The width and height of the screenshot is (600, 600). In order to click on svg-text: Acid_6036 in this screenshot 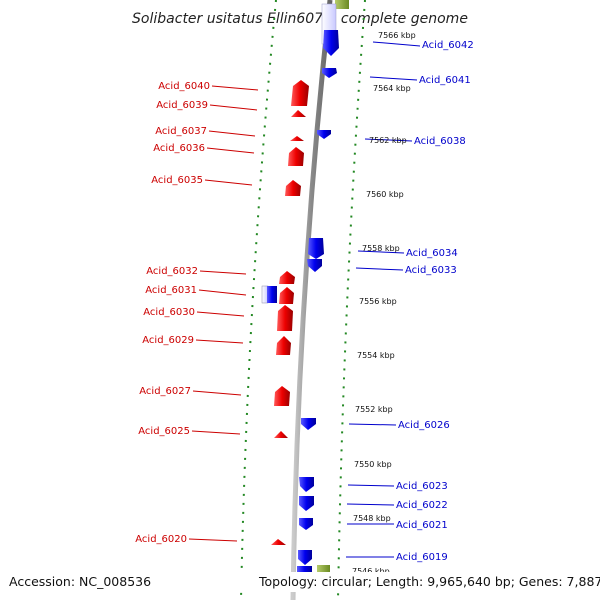, I will do `click(179, 148)`.